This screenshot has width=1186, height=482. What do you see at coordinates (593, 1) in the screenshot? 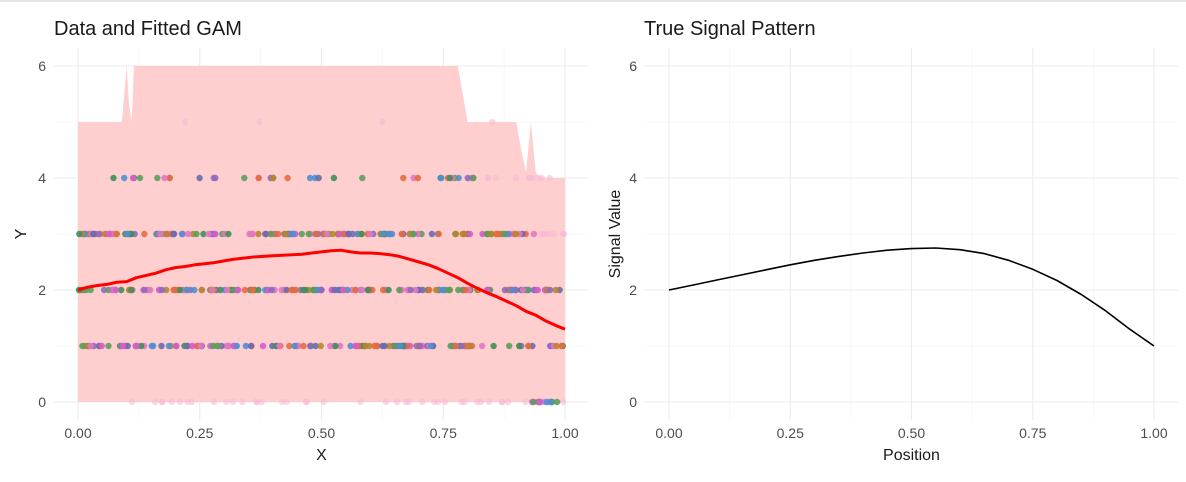
I see `top-border` at bounding box center [593, 1].